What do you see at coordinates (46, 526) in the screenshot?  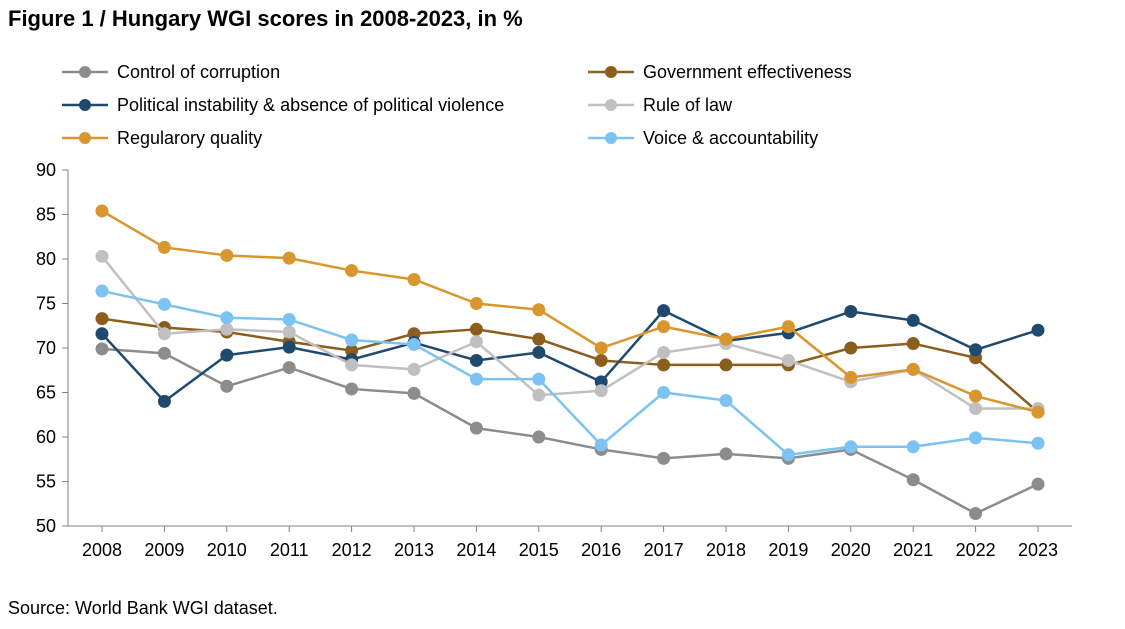 I see `y-tick-label: 50` at bounding box center [46, 526].